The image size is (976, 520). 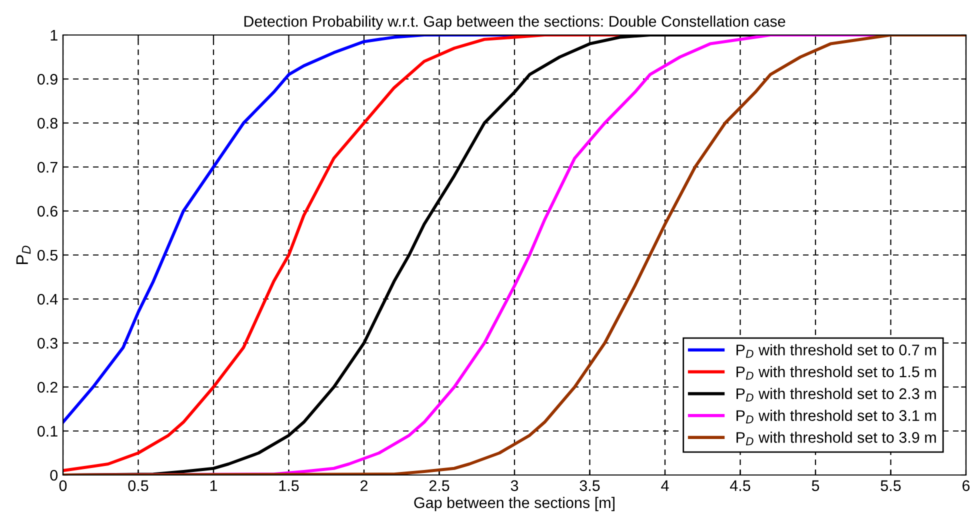 What do you see at coordinates (48, 343) in the screenshot?
I see `y-tick-label: 0.3` at bounding box center [48, 343].